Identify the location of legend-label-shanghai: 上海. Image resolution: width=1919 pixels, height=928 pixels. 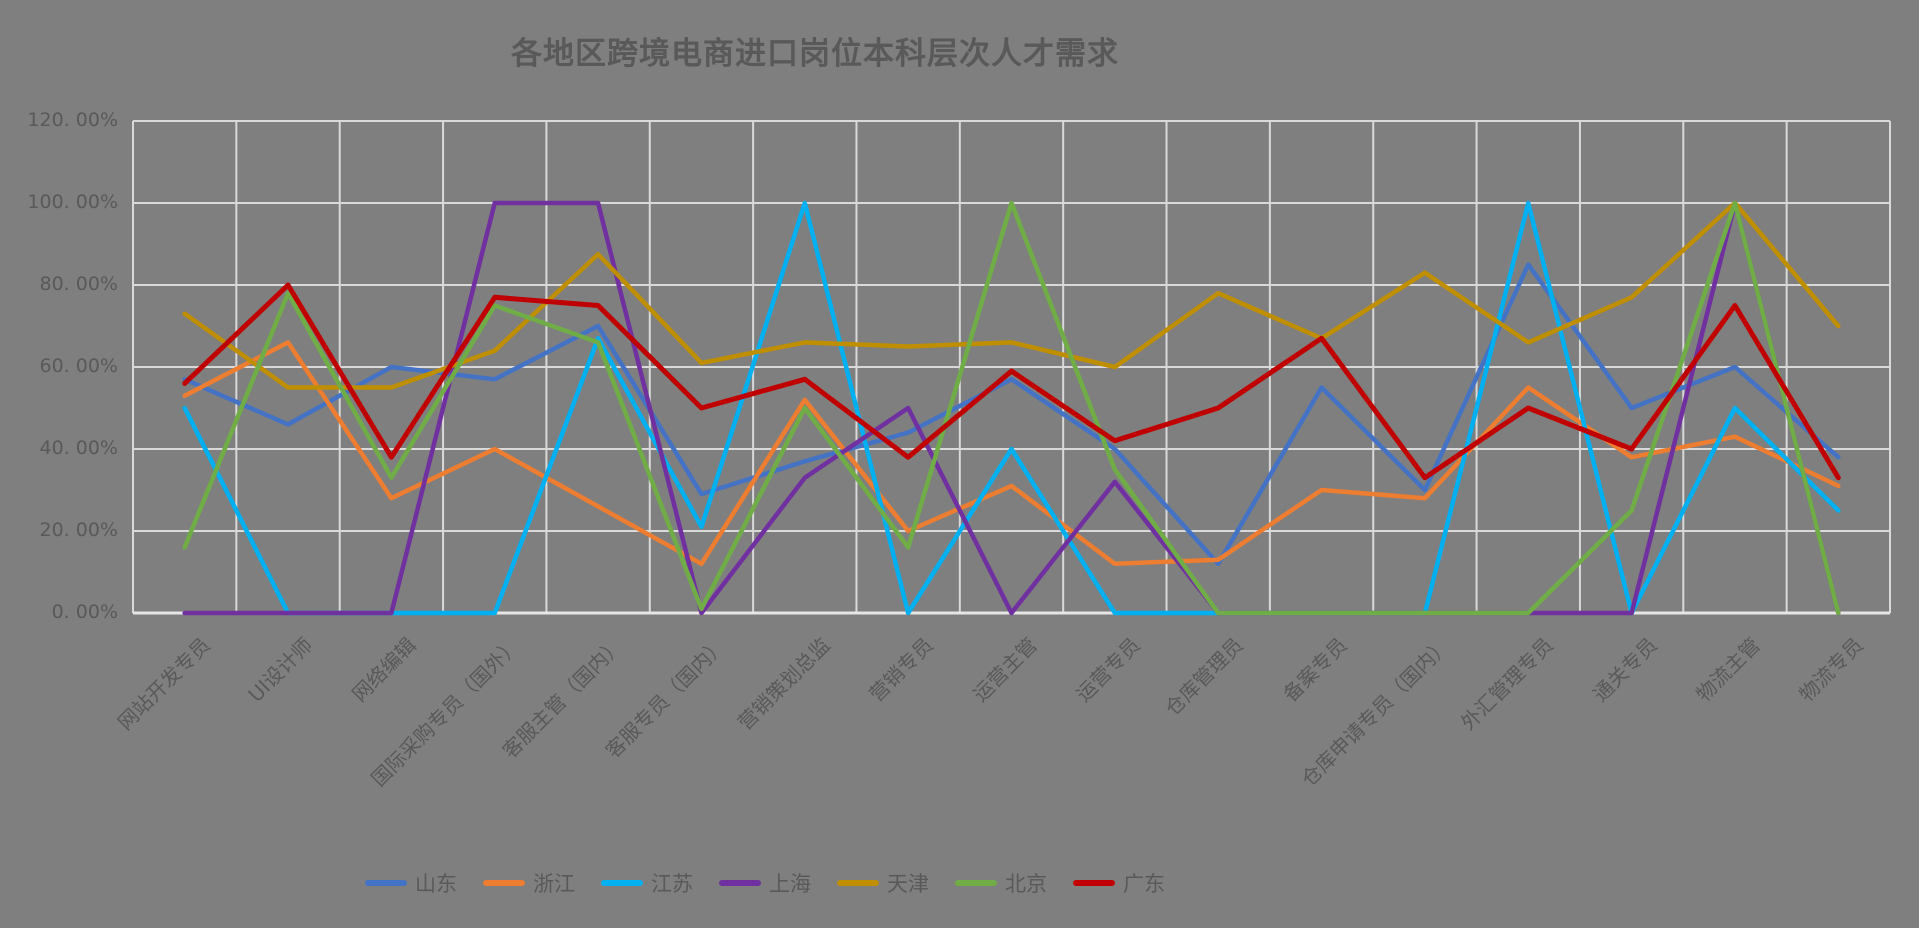
(790, 884).